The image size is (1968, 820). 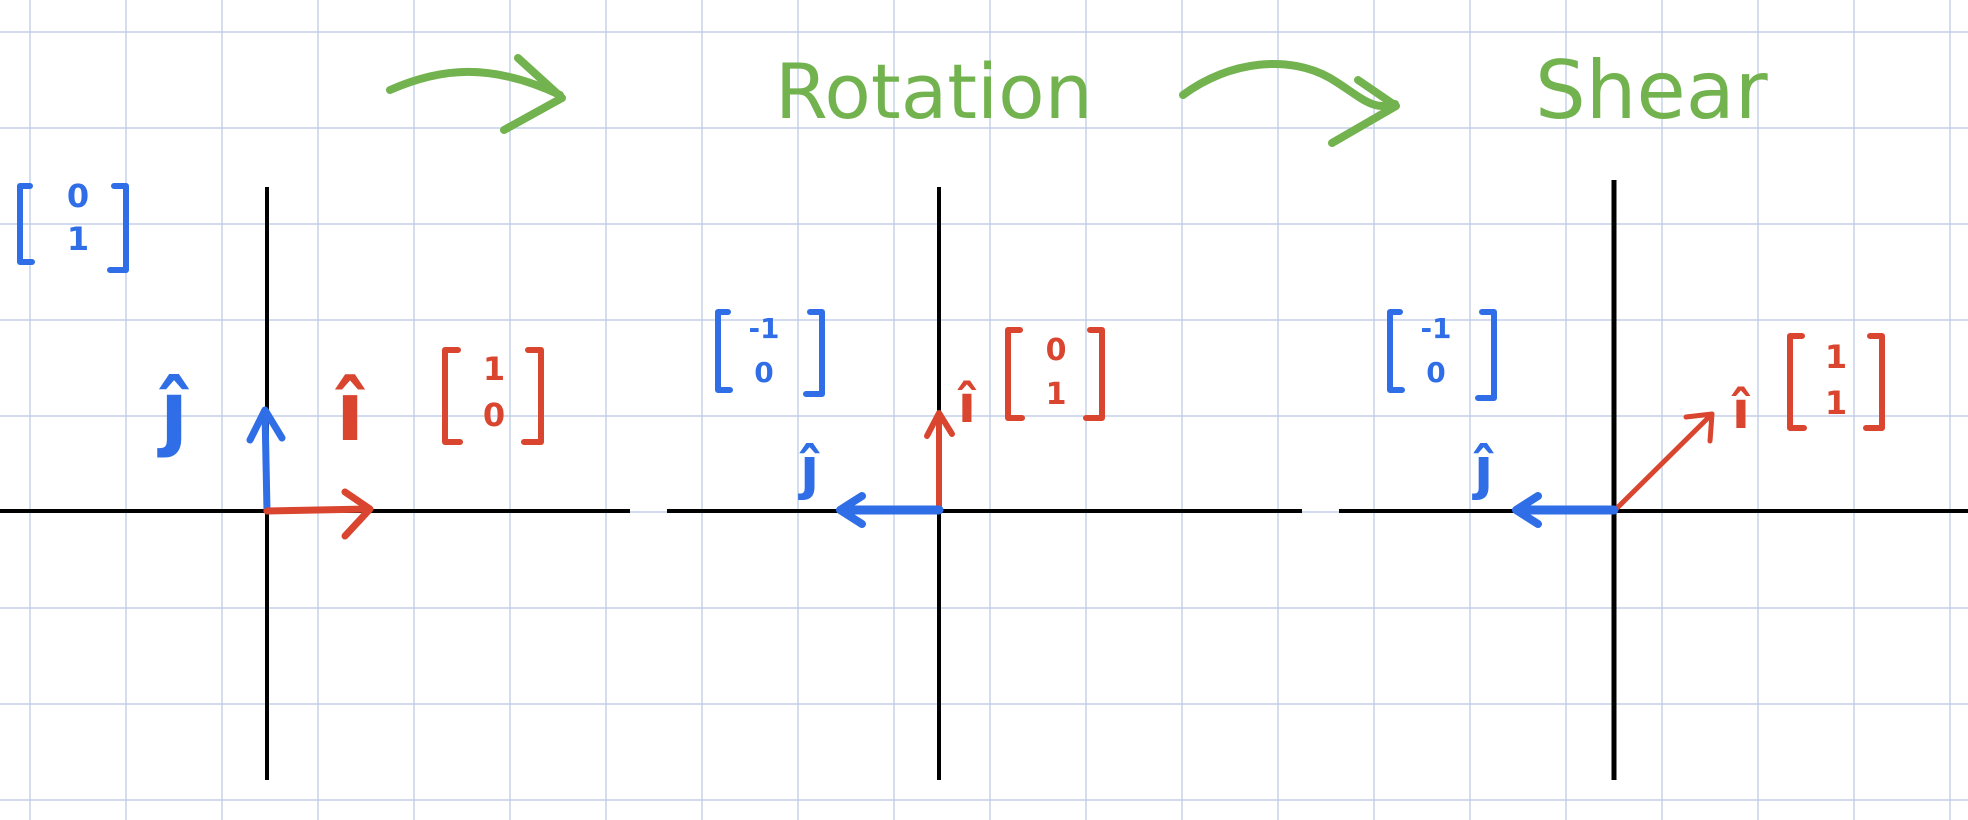 What do you see at coordinates (1836, 382) in the screenshot?
I see `i-column-matrix: 1 1` at bounding box center [1836, 382].